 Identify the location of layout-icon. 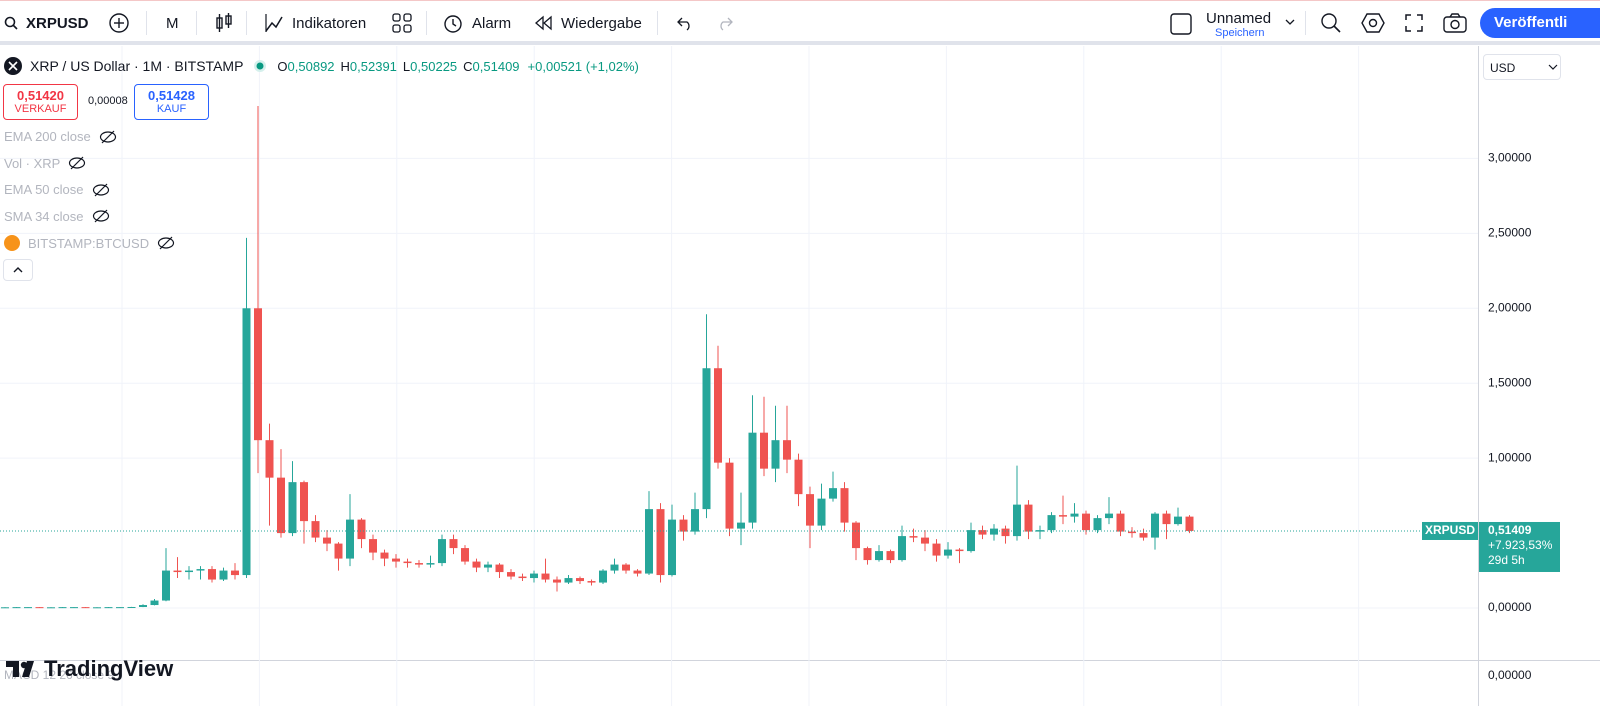
(1181, 24).